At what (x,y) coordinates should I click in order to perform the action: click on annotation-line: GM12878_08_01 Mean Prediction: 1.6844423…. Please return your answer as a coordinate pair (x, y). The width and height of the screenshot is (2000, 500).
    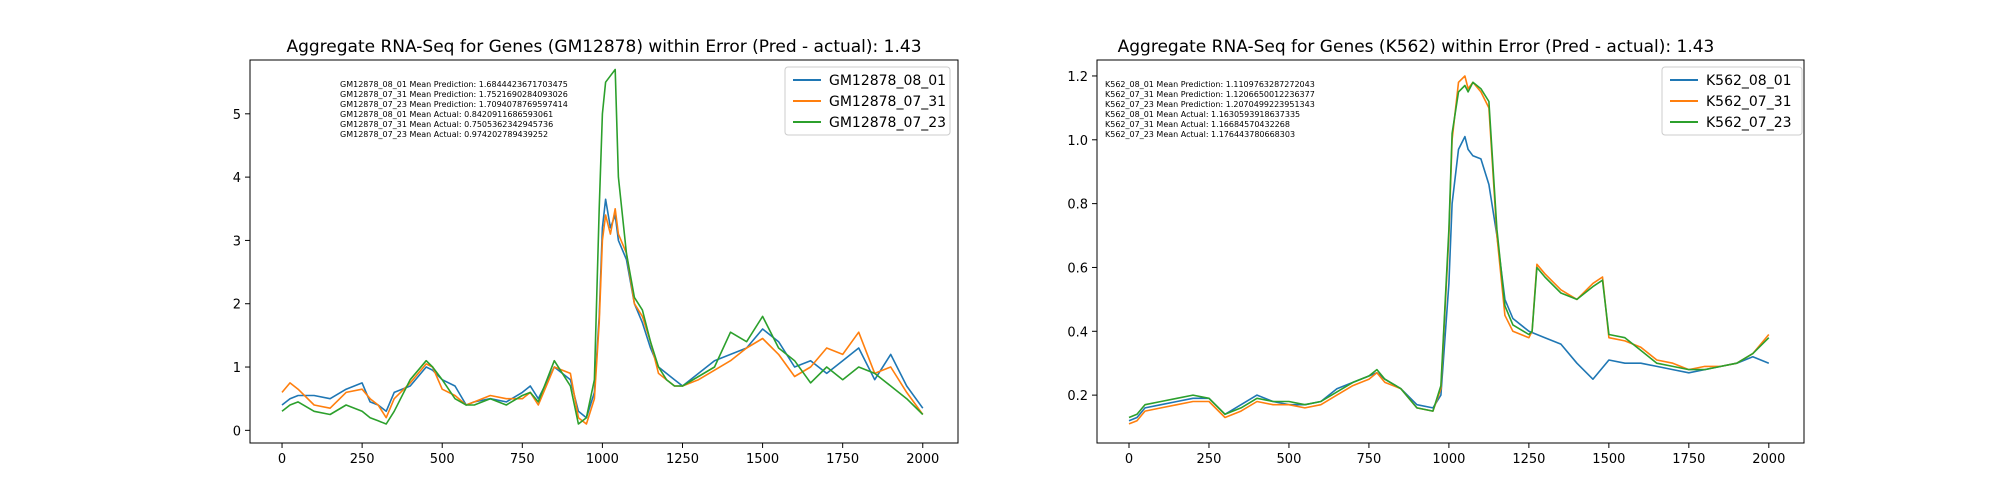
    Looking at the image, I should click on (454, 84).